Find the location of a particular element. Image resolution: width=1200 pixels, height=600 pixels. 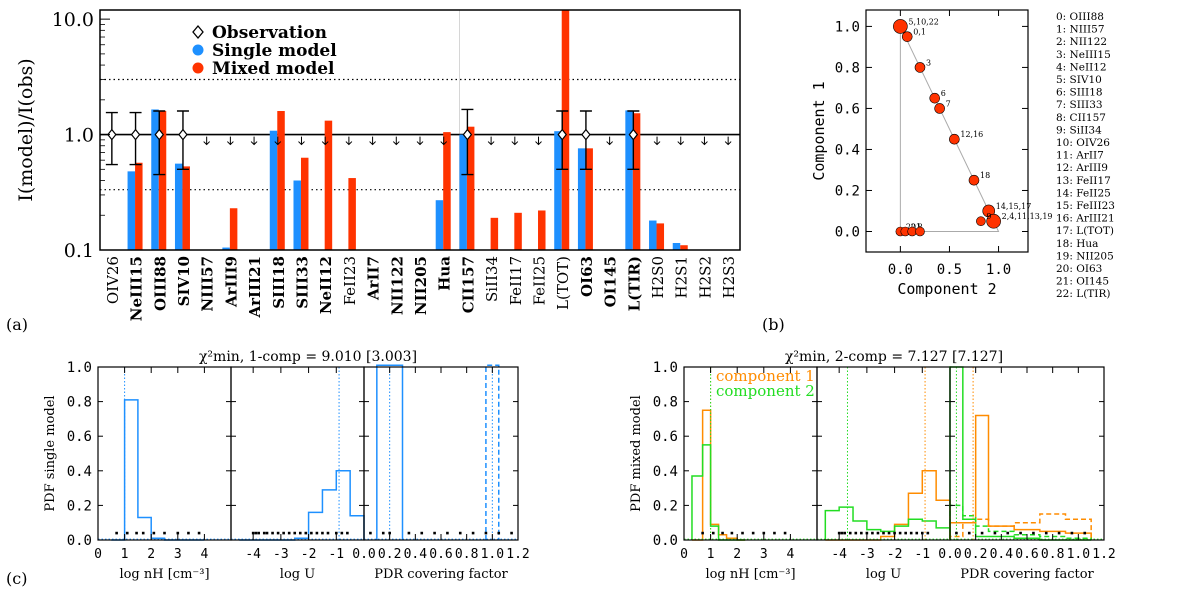

legend-list-item-20: 20: OI63 is located at coordinates (1079, 269).